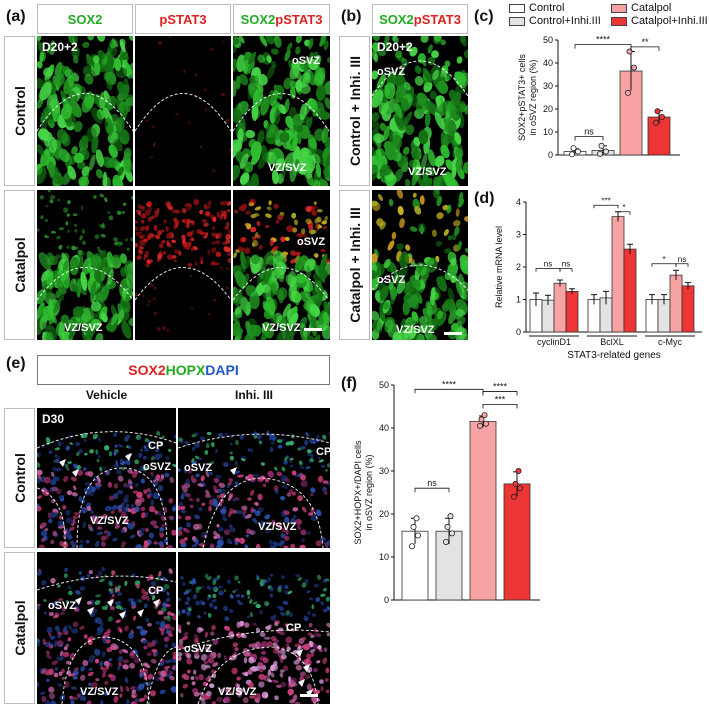  I want to click on legend-item-catalpol-inhi: Catalpol+Inhi.III, so click(659, 21).